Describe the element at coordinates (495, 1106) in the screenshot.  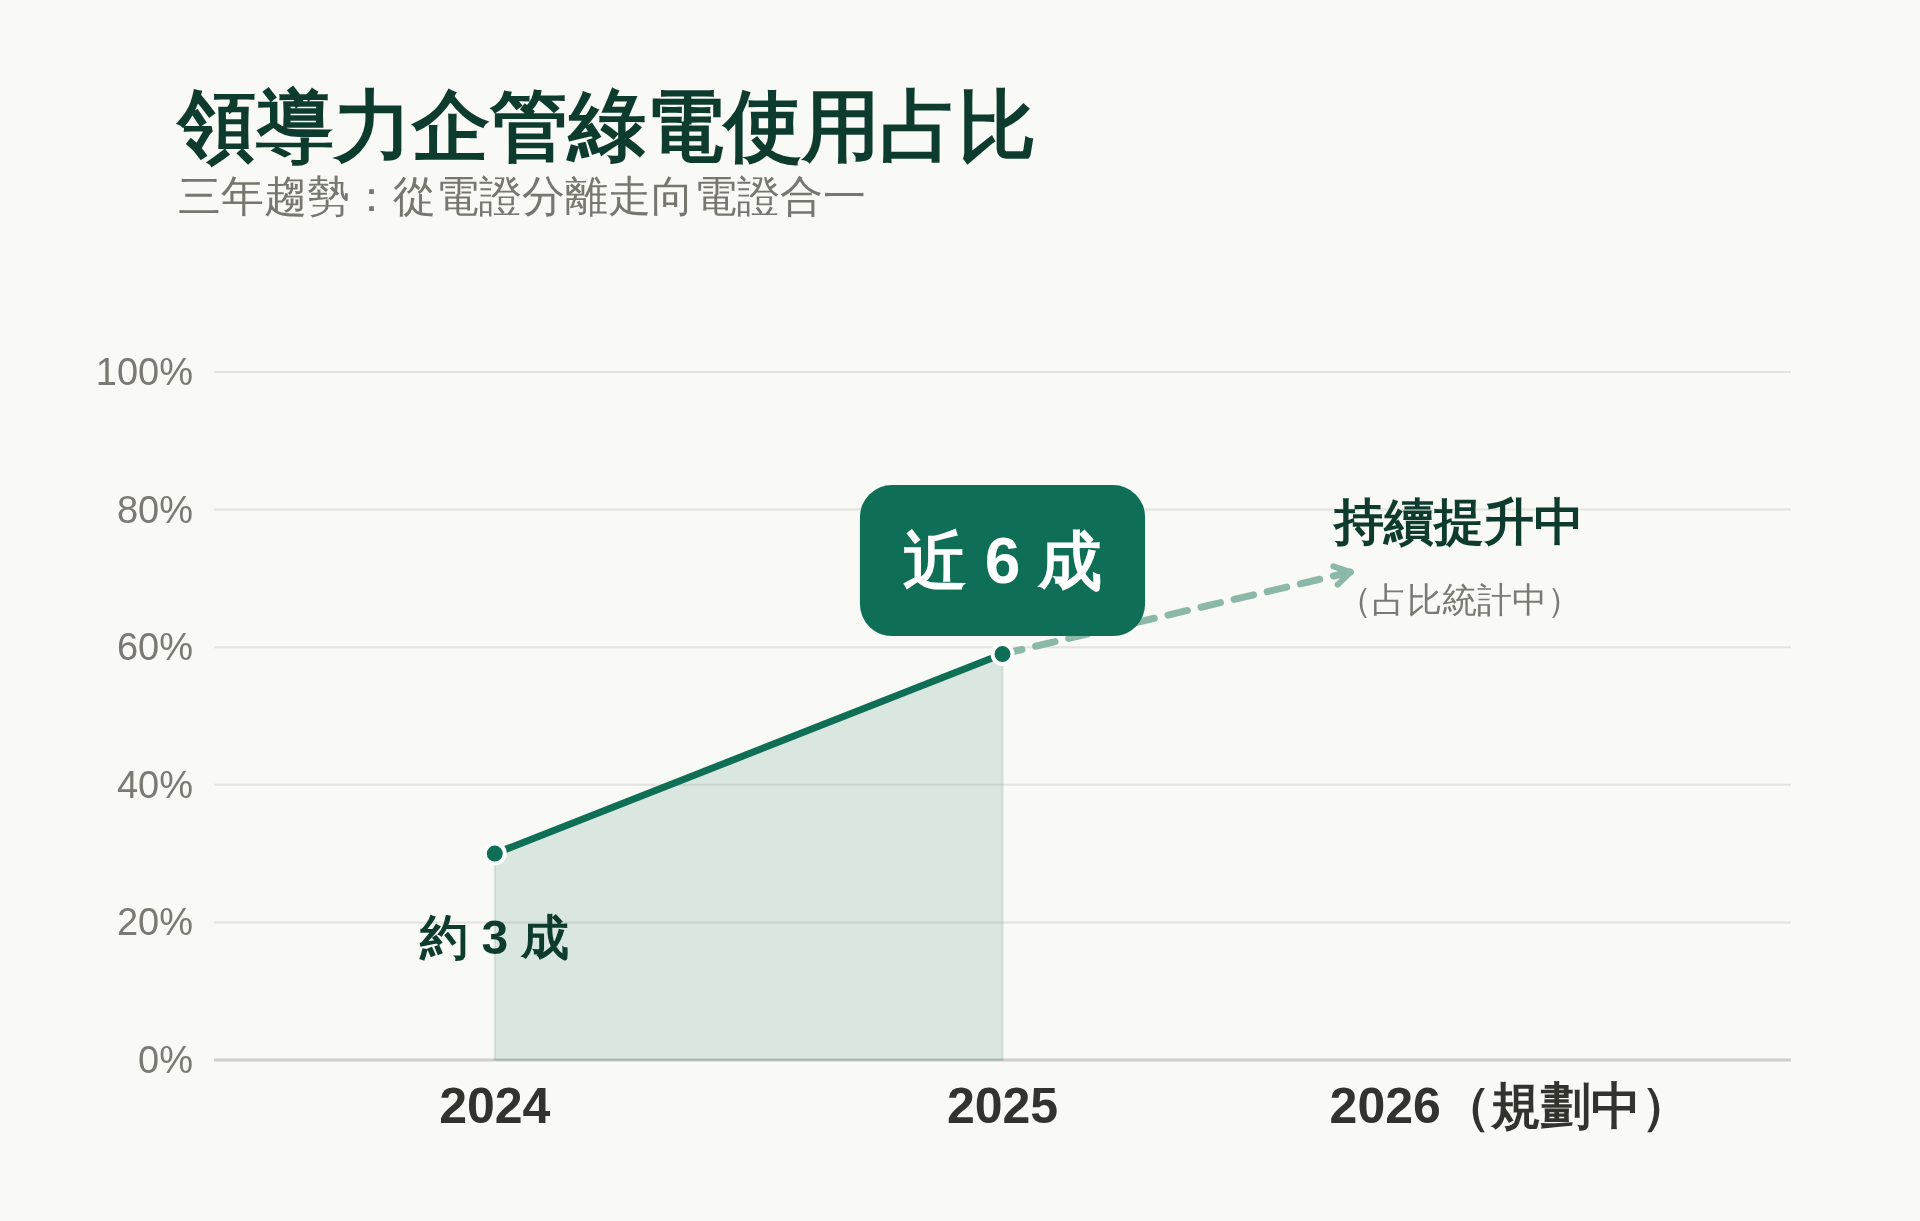
I see `x-tick-label: 2024` at that location.